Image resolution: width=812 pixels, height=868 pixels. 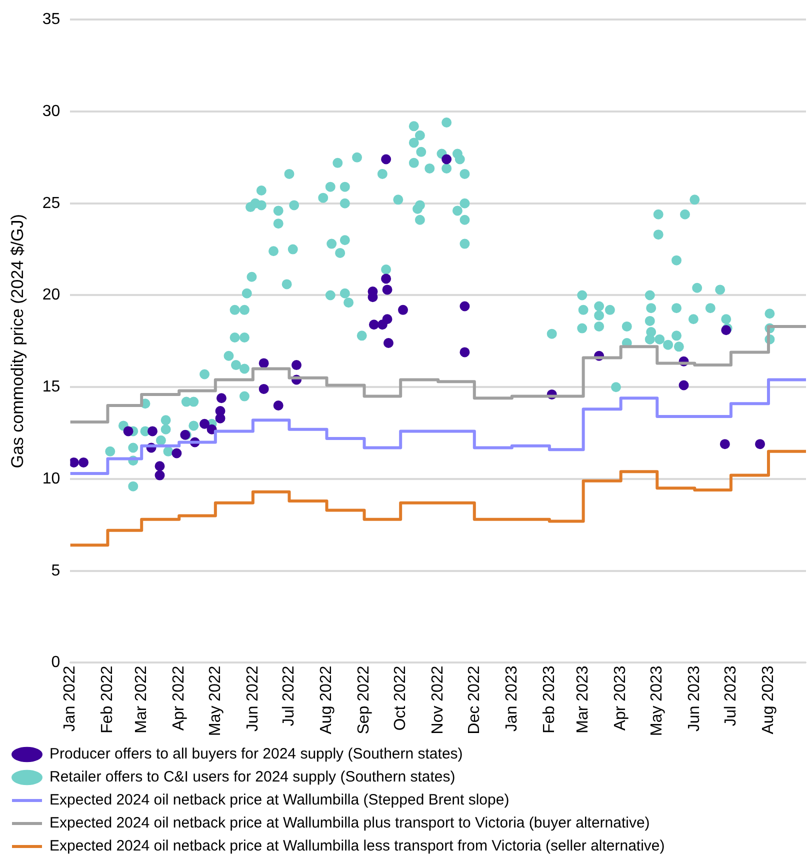 What do you see at coordinates (51, 19) in the screenshot?
I see `y-tick-label: 35` at bounding box center [51, 19].